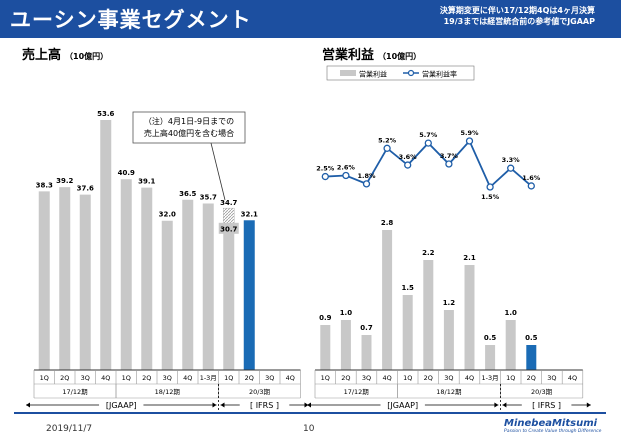 This screenshot has height=438, width=621. I want to click on sales-annotation-line2: 売上高40億円を含む場合, so click(189, 133).